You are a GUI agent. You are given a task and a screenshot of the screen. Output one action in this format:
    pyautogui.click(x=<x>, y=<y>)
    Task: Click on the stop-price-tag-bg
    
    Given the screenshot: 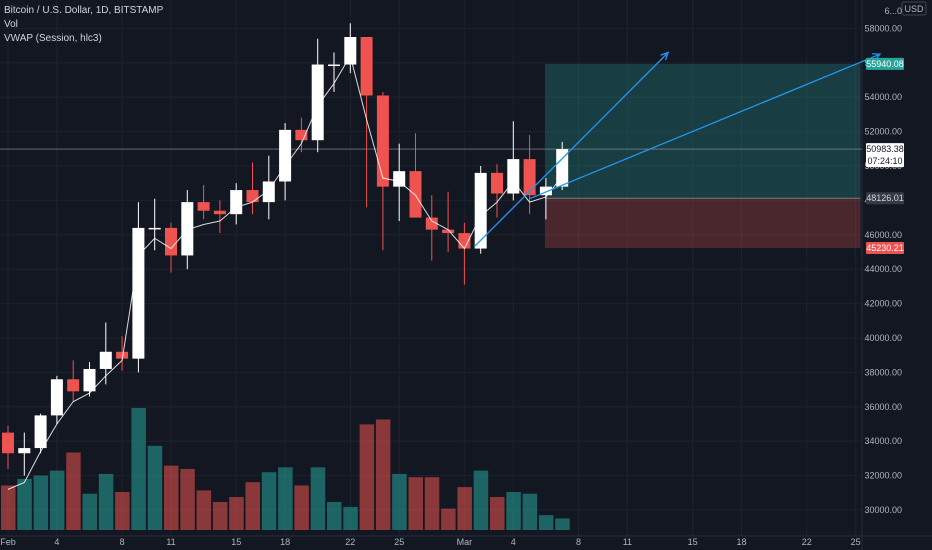 What is the action you would take?
    pyautogui.click(x=885, y=248)
    